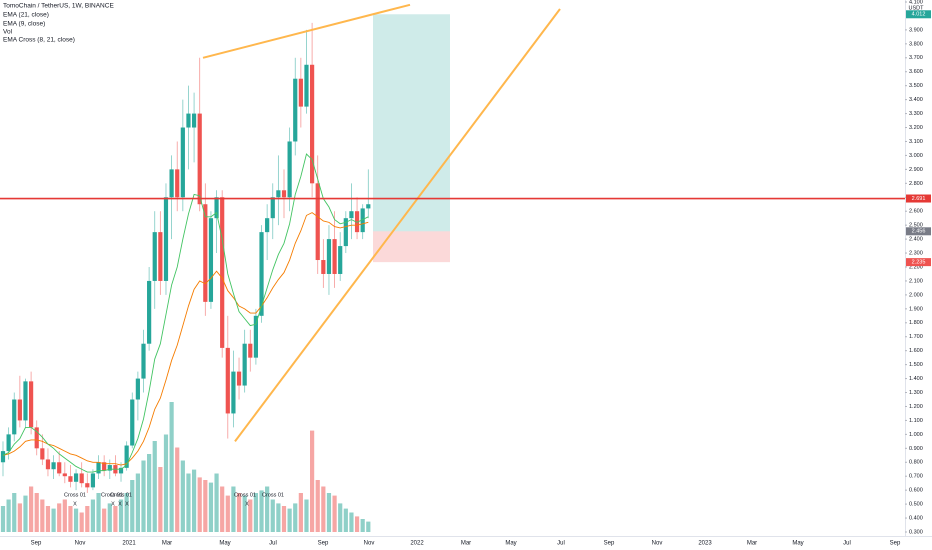 The image size is (932, 550). I want to click on price-label-bg, so click(918, 198).